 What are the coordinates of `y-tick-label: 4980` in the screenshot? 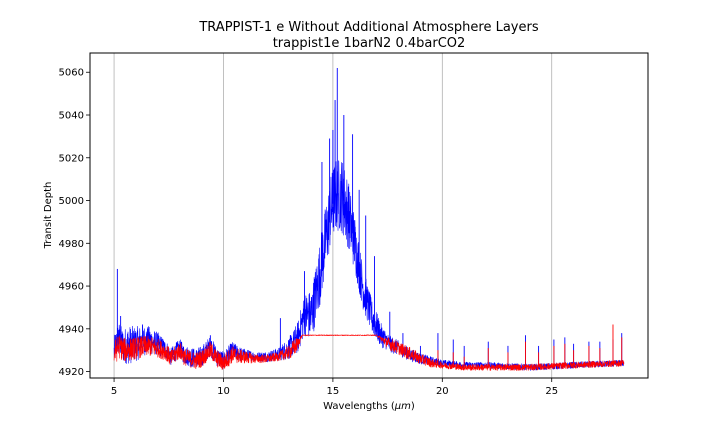 It's located at (71, 244).